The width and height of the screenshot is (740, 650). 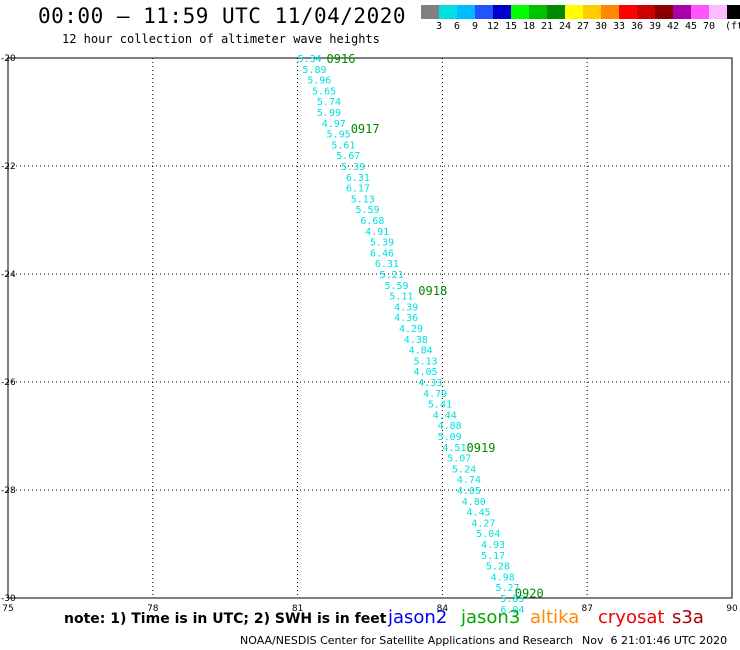 I want to click on swh-value: 6.46, so click(x=382, y=253).